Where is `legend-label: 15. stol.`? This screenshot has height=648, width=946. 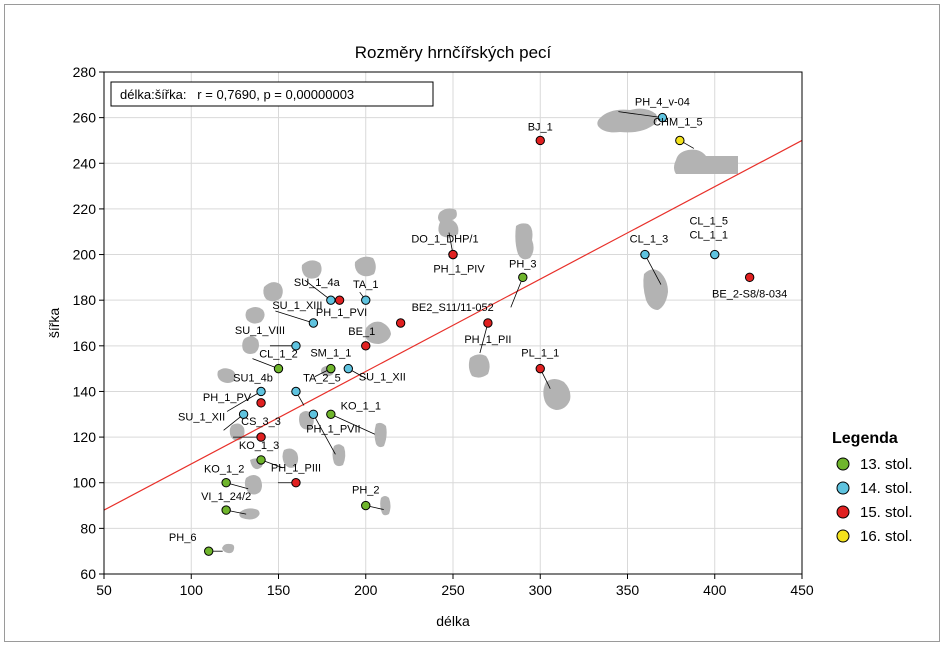 legend-label: 15. stol. is located at coordinates (886, 512).